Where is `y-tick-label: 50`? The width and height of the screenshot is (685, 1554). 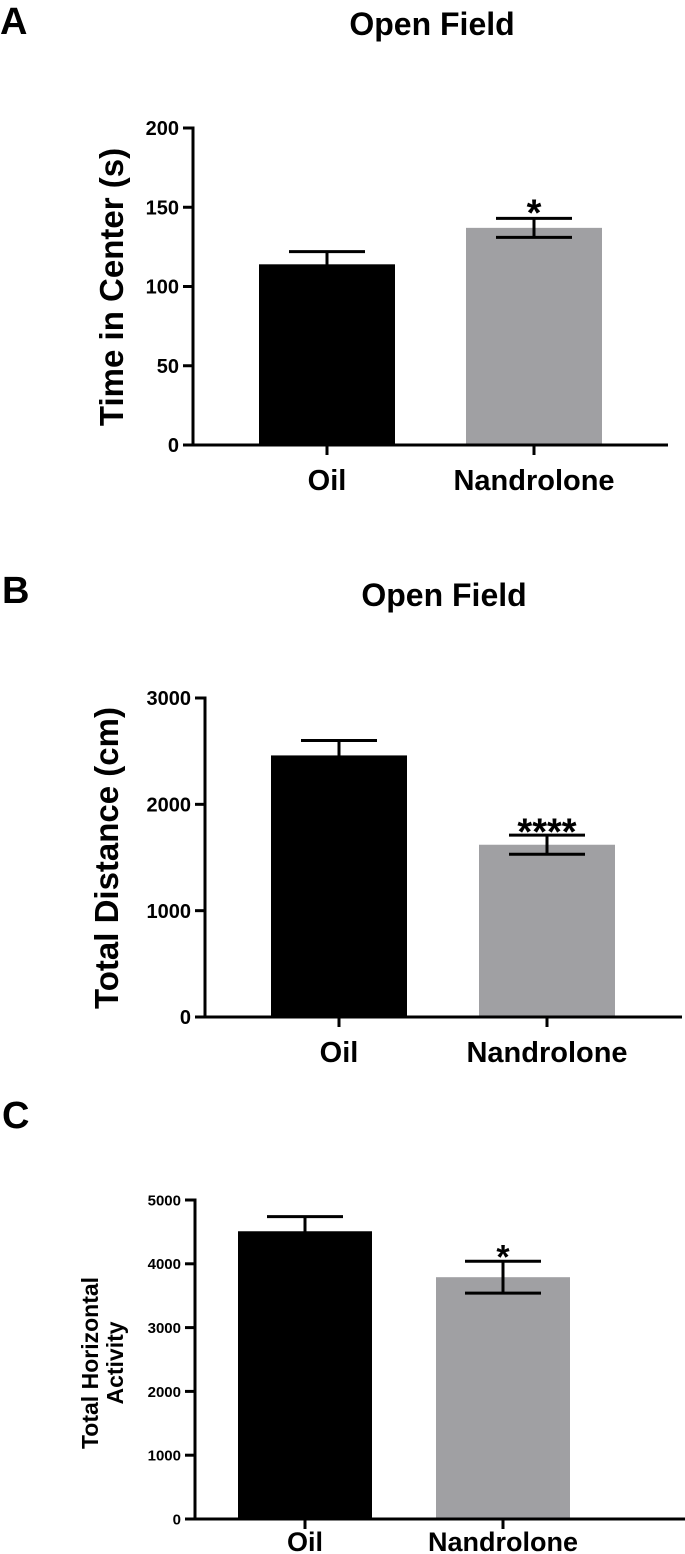 y-tick-label: 50 is located at coordinates (168, 367).